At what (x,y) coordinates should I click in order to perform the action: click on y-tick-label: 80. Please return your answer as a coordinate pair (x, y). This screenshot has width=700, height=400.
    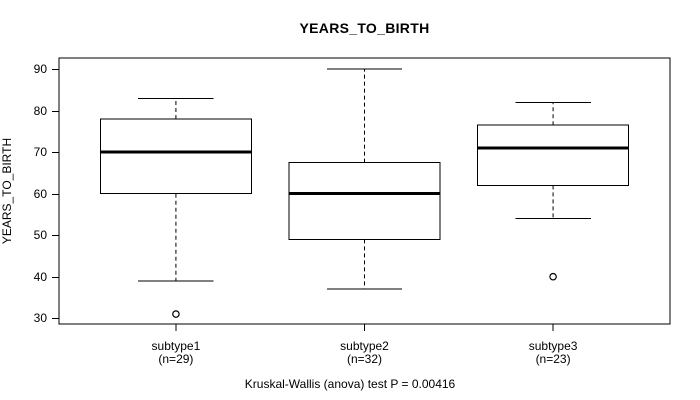
    Looking at the image, I should click on (40, 110).